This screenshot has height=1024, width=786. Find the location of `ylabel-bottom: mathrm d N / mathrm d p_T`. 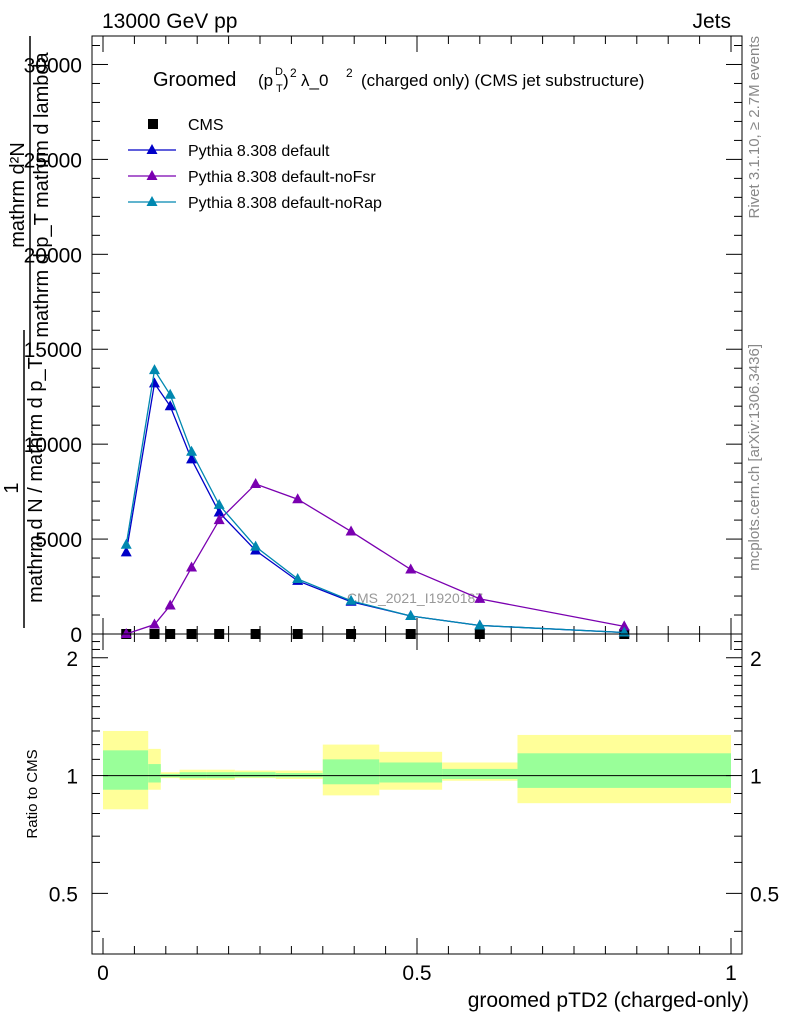

ylabel-bottom: mathrm d N / mathrm d p_T is located at coordinates (36, 480).